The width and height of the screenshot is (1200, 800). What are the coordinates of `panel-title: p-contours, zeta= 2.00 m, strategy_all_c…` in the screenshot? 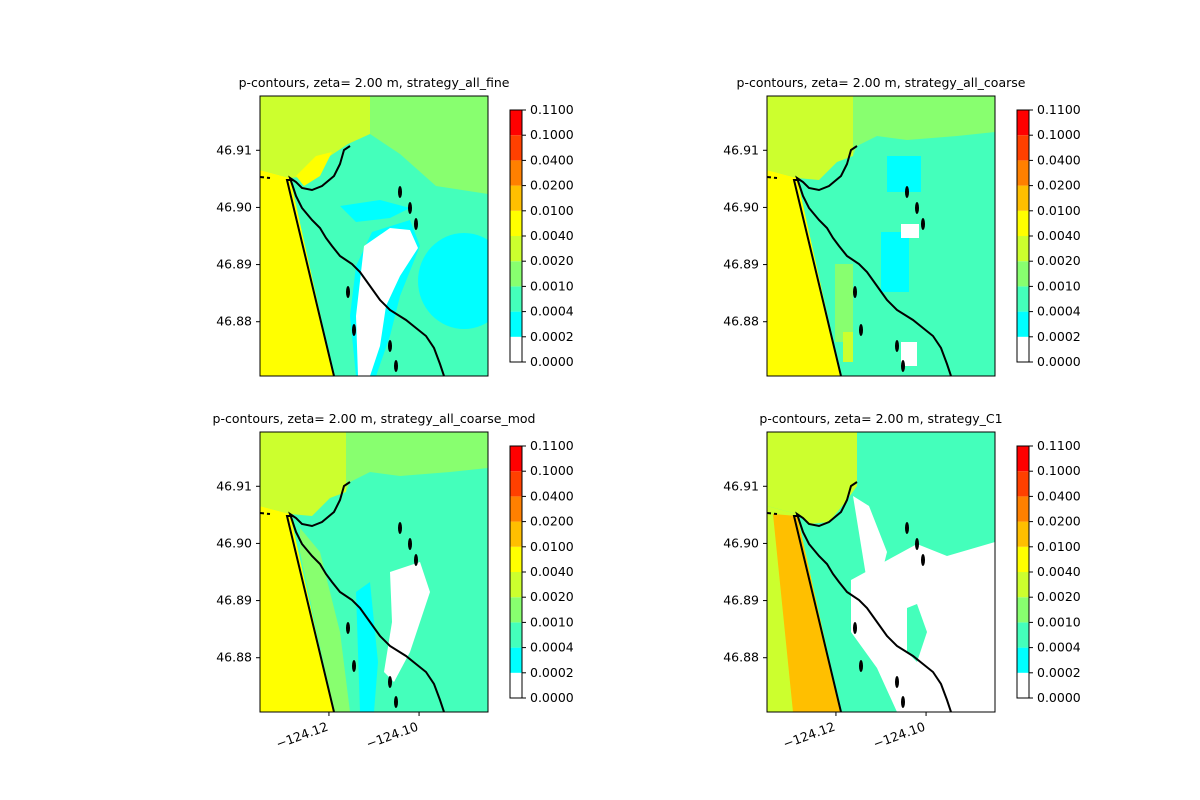 It's located at (881, 82).